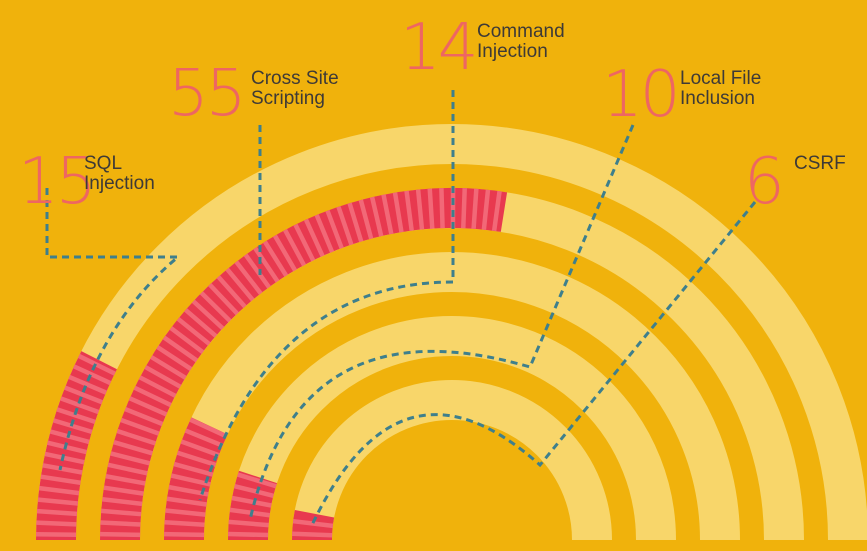 The width and height of the screenshot is (867, 551). I want to click on name-sql-injection: SQL Injection, so click(119, 174).